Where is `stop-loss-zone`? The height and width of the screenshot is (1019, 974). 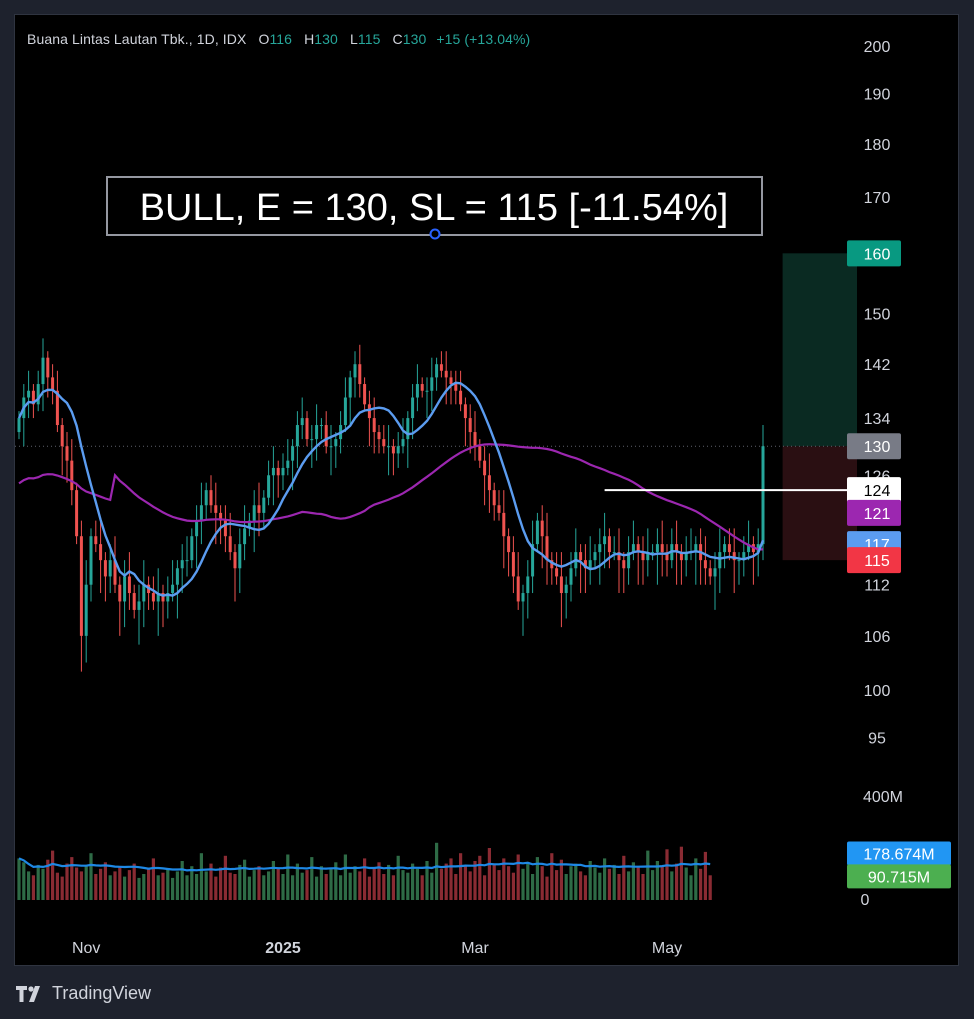
stop-loss-zone is located at coordinates (819, 503).